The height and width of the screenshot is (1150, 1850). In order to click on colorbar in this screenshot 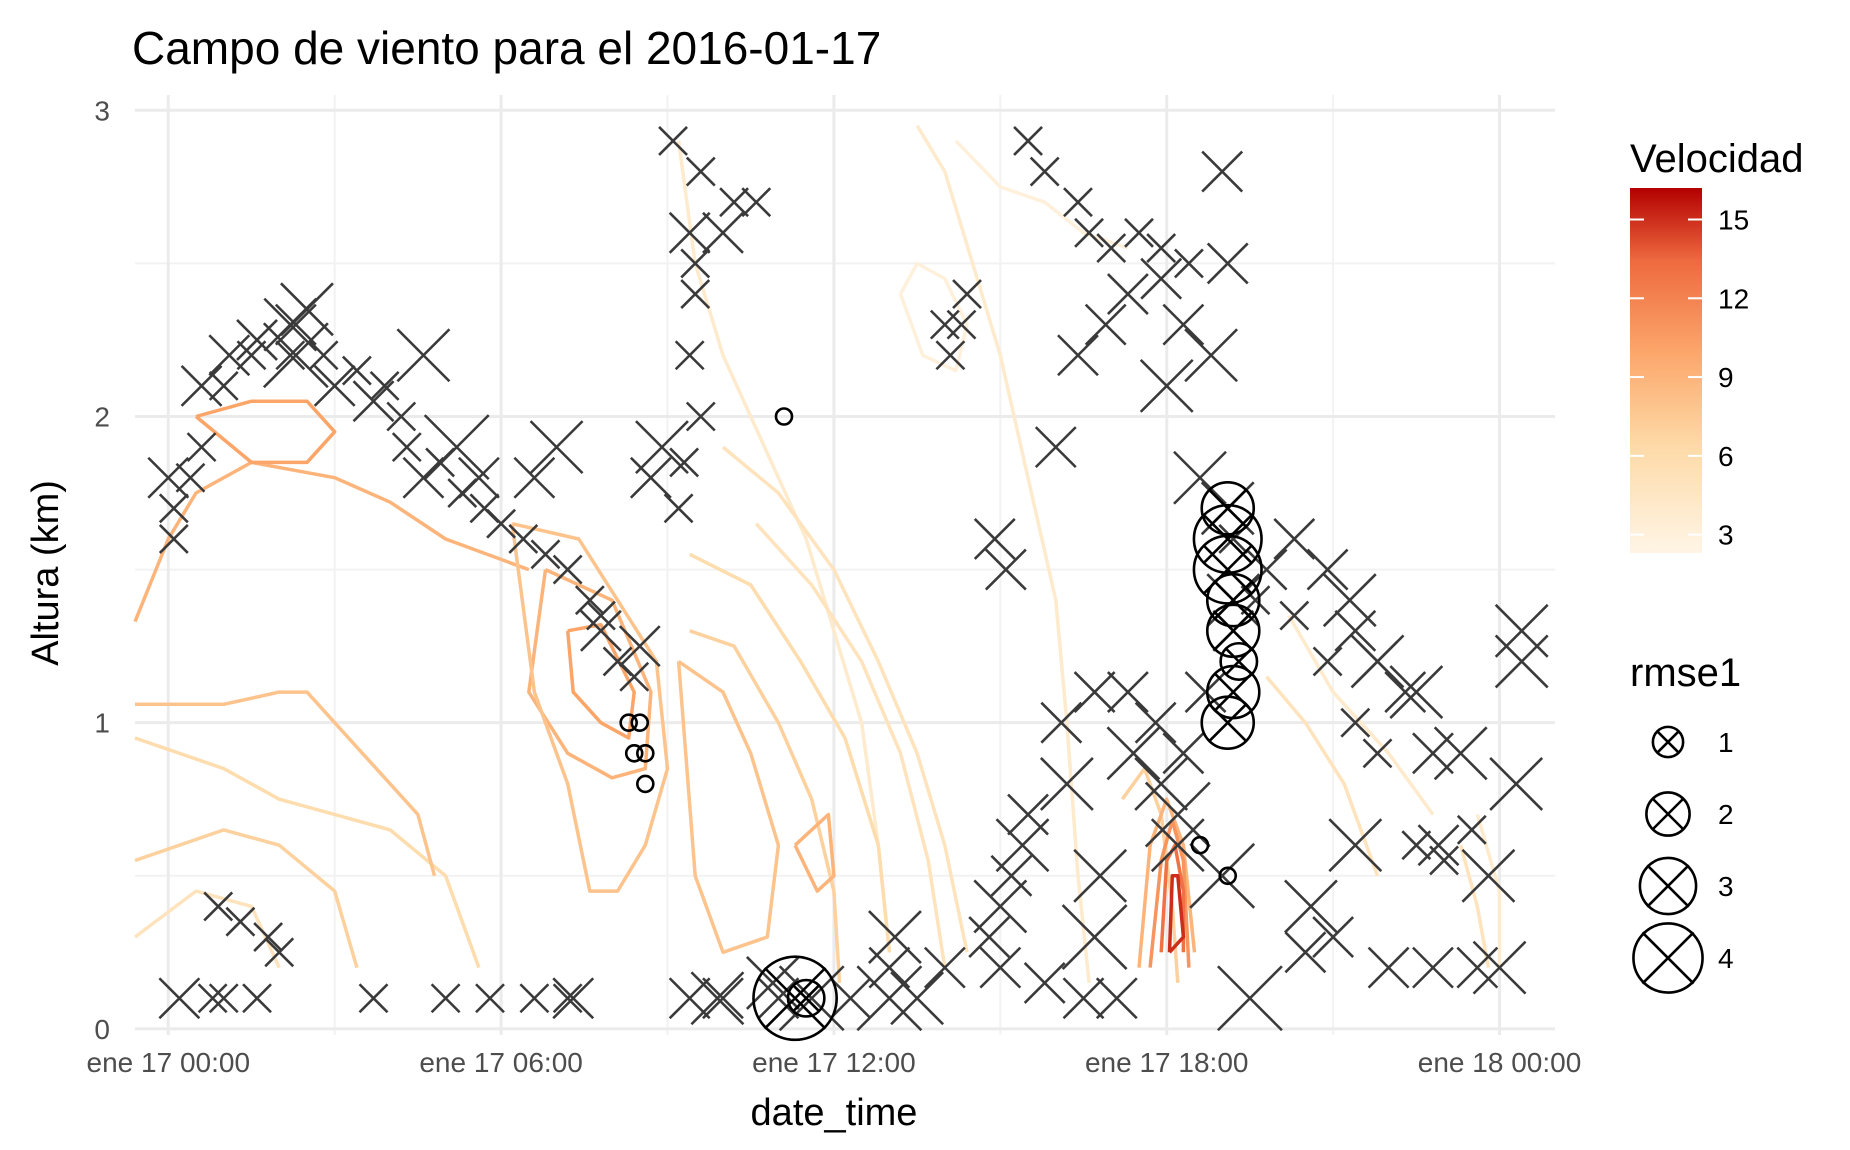, I will do `click(1666, 370)`.